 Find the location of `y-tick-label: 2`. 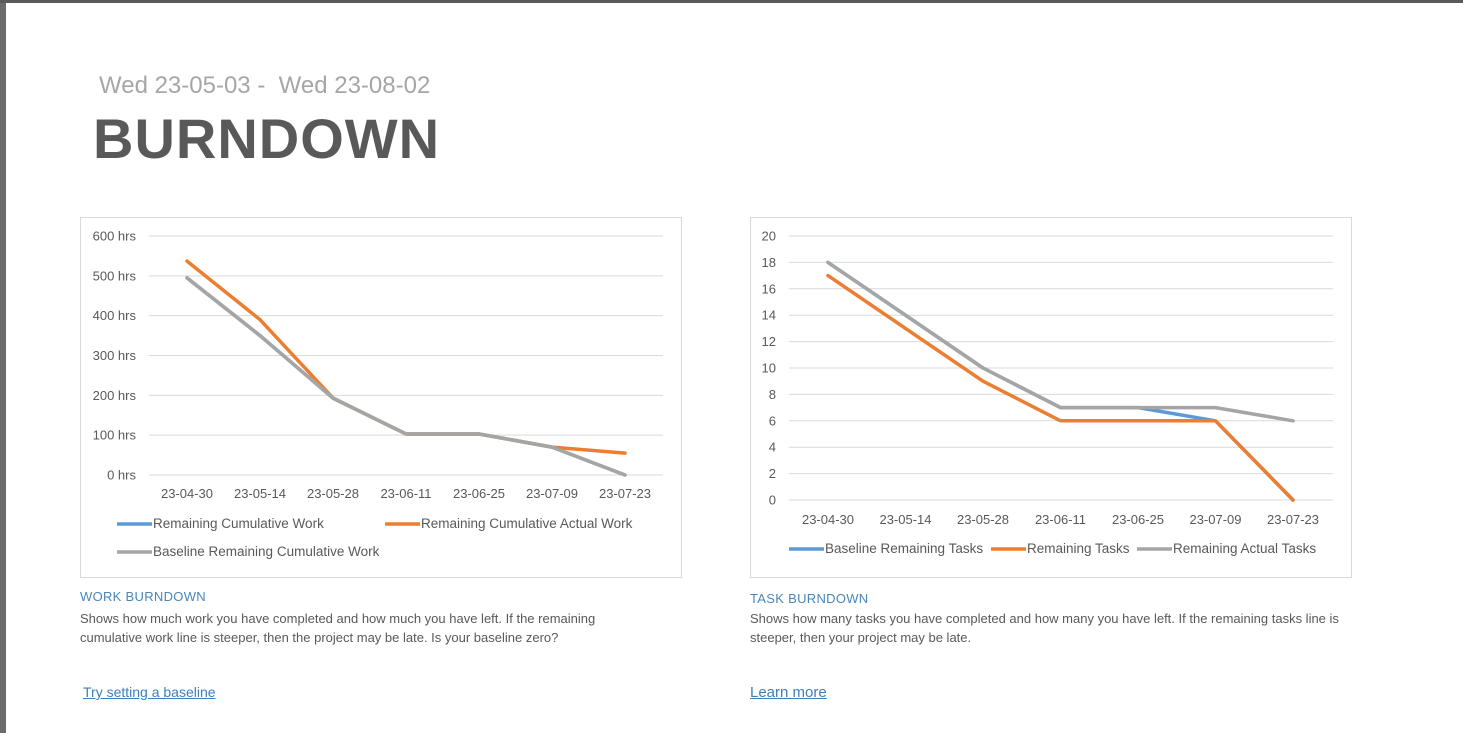

y-tick-label: 2 is located at coordinates (772, 473).